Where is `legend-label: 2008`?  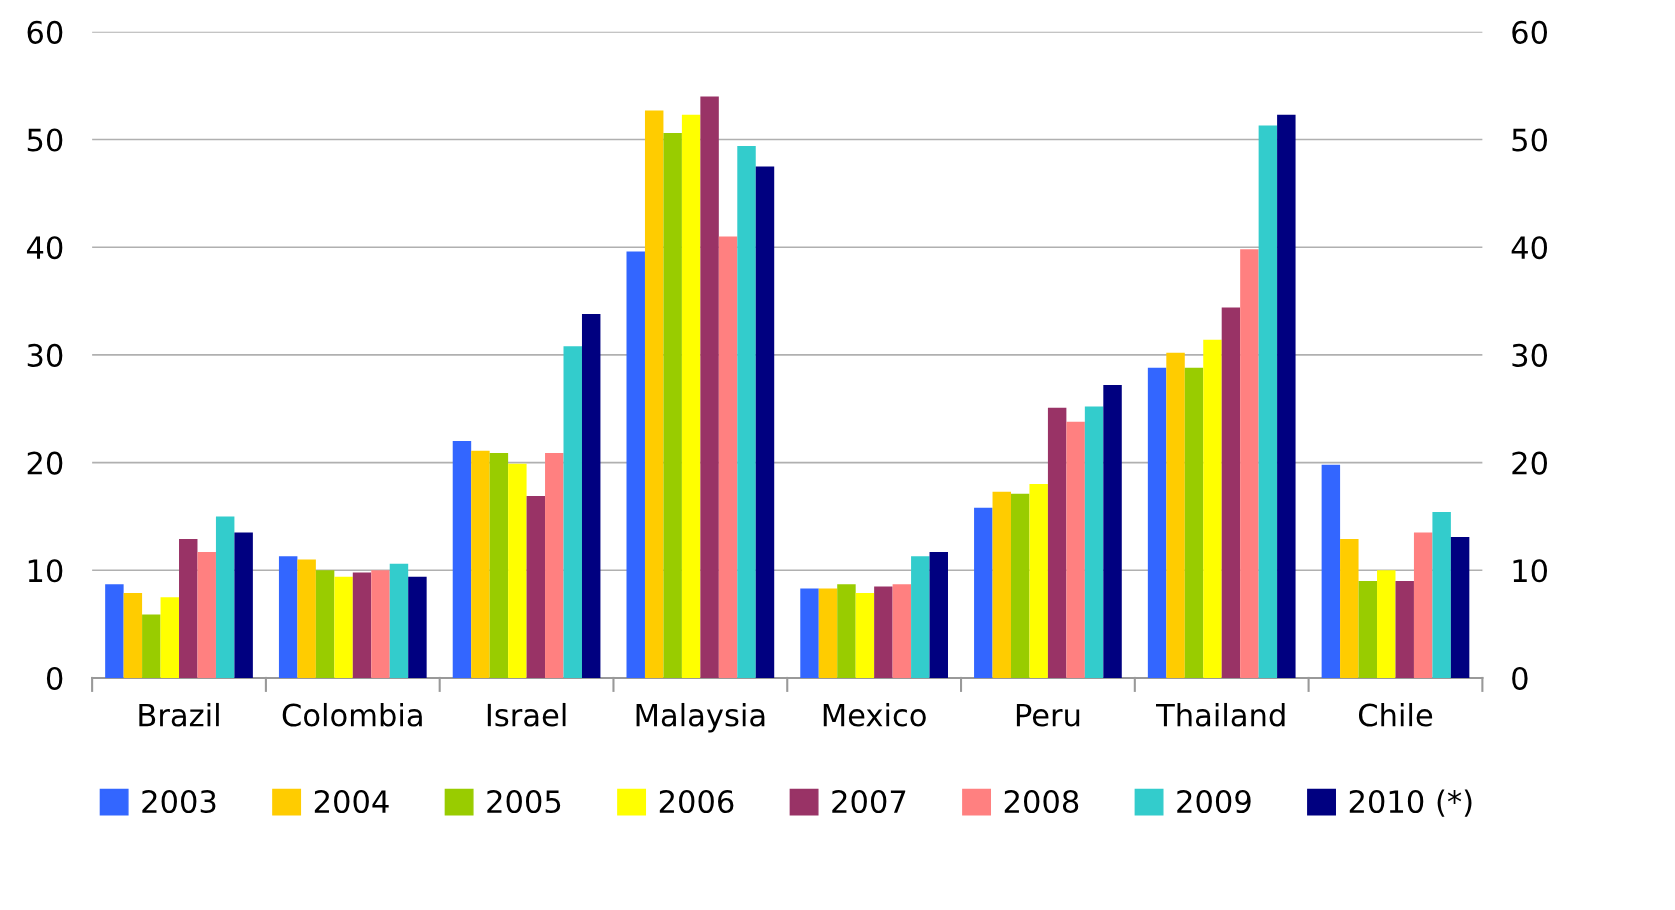
legend-label: 2008 is located at coordinates (1041, 801).